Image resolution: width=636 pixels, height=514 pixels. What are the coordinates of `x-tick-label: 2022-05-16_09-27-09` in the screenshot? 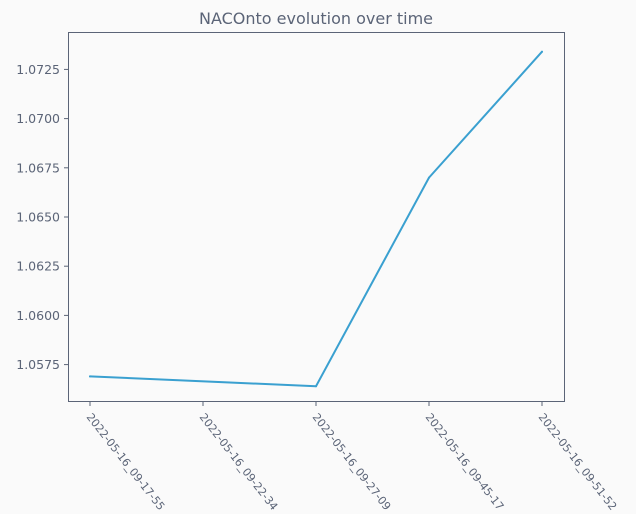 It's located at (352, 462).